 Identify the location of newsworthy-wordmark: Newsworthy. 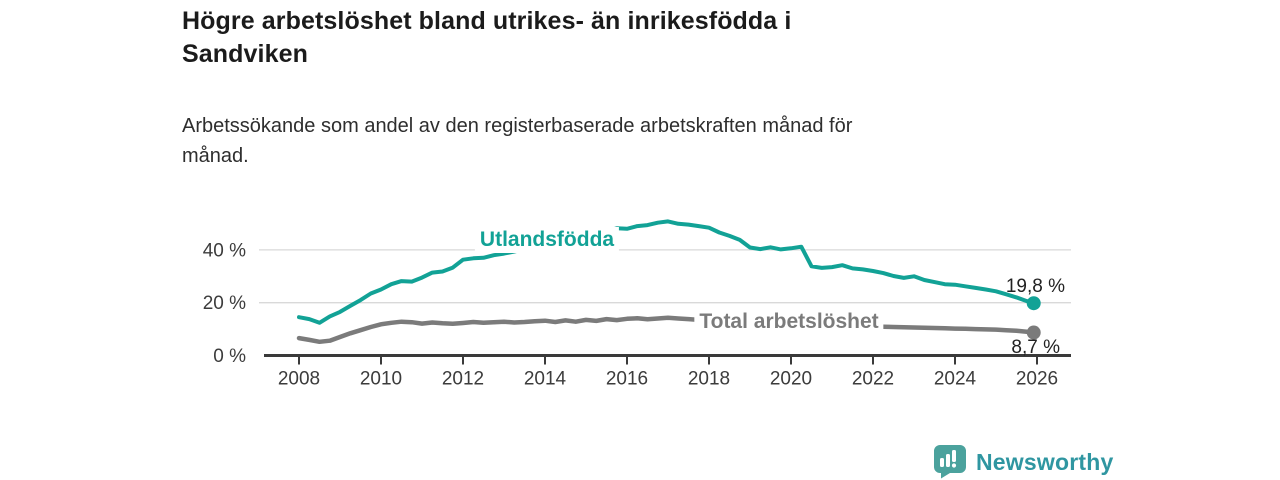
(1045, 462).